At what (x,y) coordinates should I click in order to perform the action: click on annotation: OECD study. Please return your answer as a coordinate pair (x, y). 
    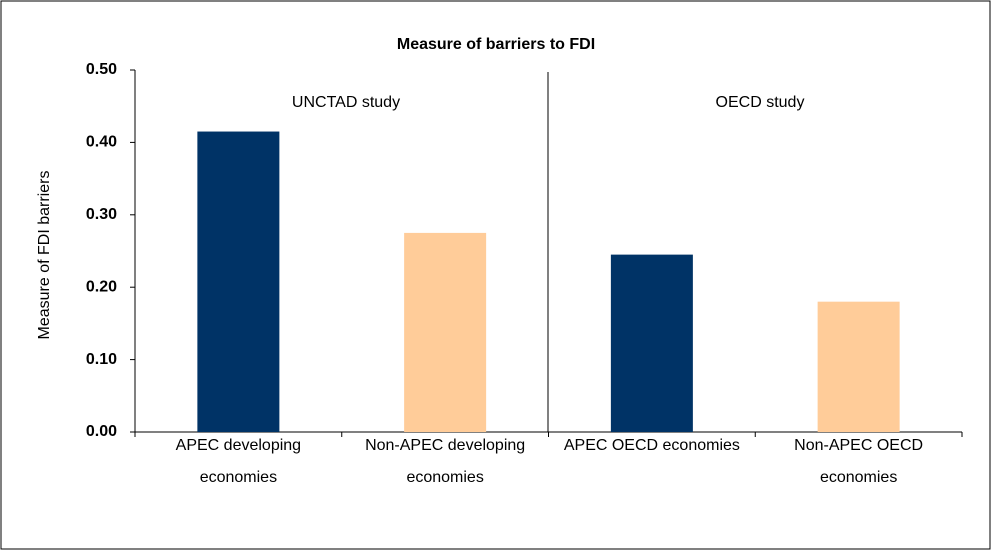
    Looking at the image, I should click on (760, 102).